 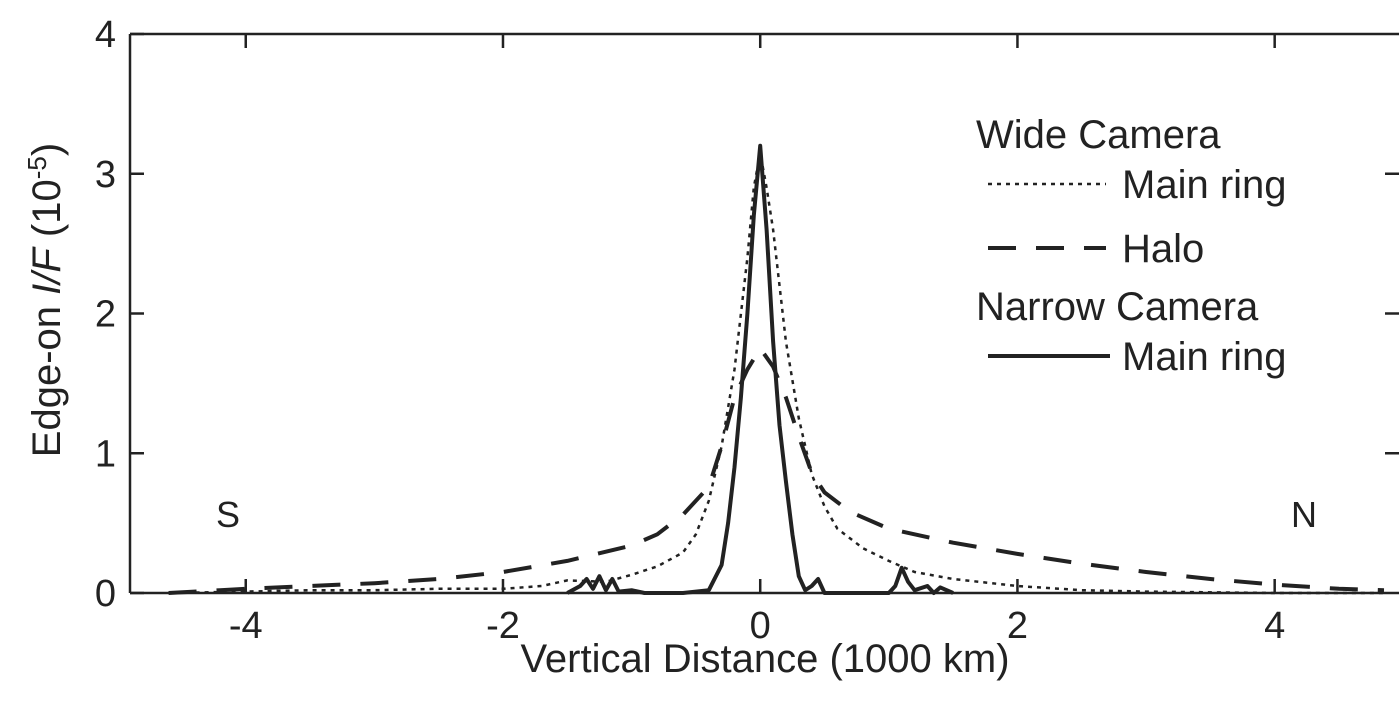 What do you see at coordinates (1204, 357) in the screenshot?
I see `legend-label-narrow-main: Main ring` at bounding box center [1204, 357].